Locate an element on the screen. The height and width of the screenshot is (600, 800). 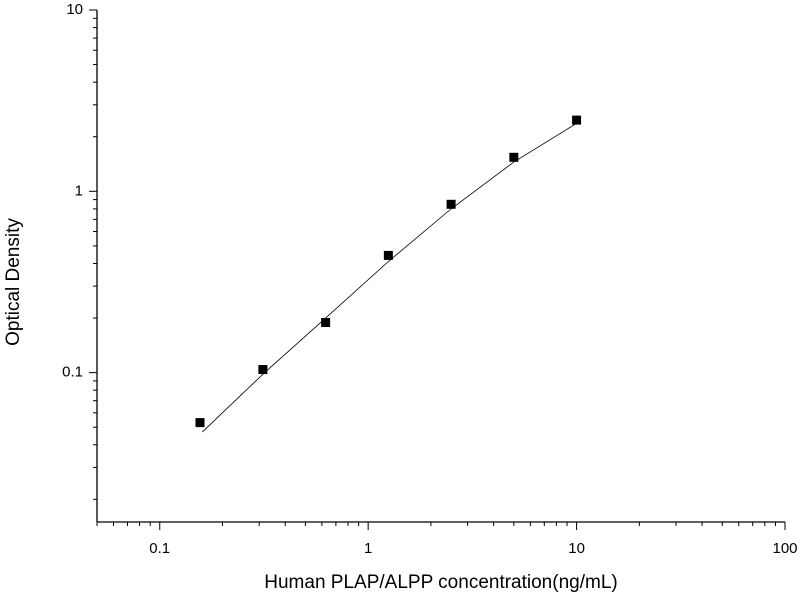
x-axis-title: Human PLAP/ALPP concentration(ng/mL) is located at coordinates (440, 582).